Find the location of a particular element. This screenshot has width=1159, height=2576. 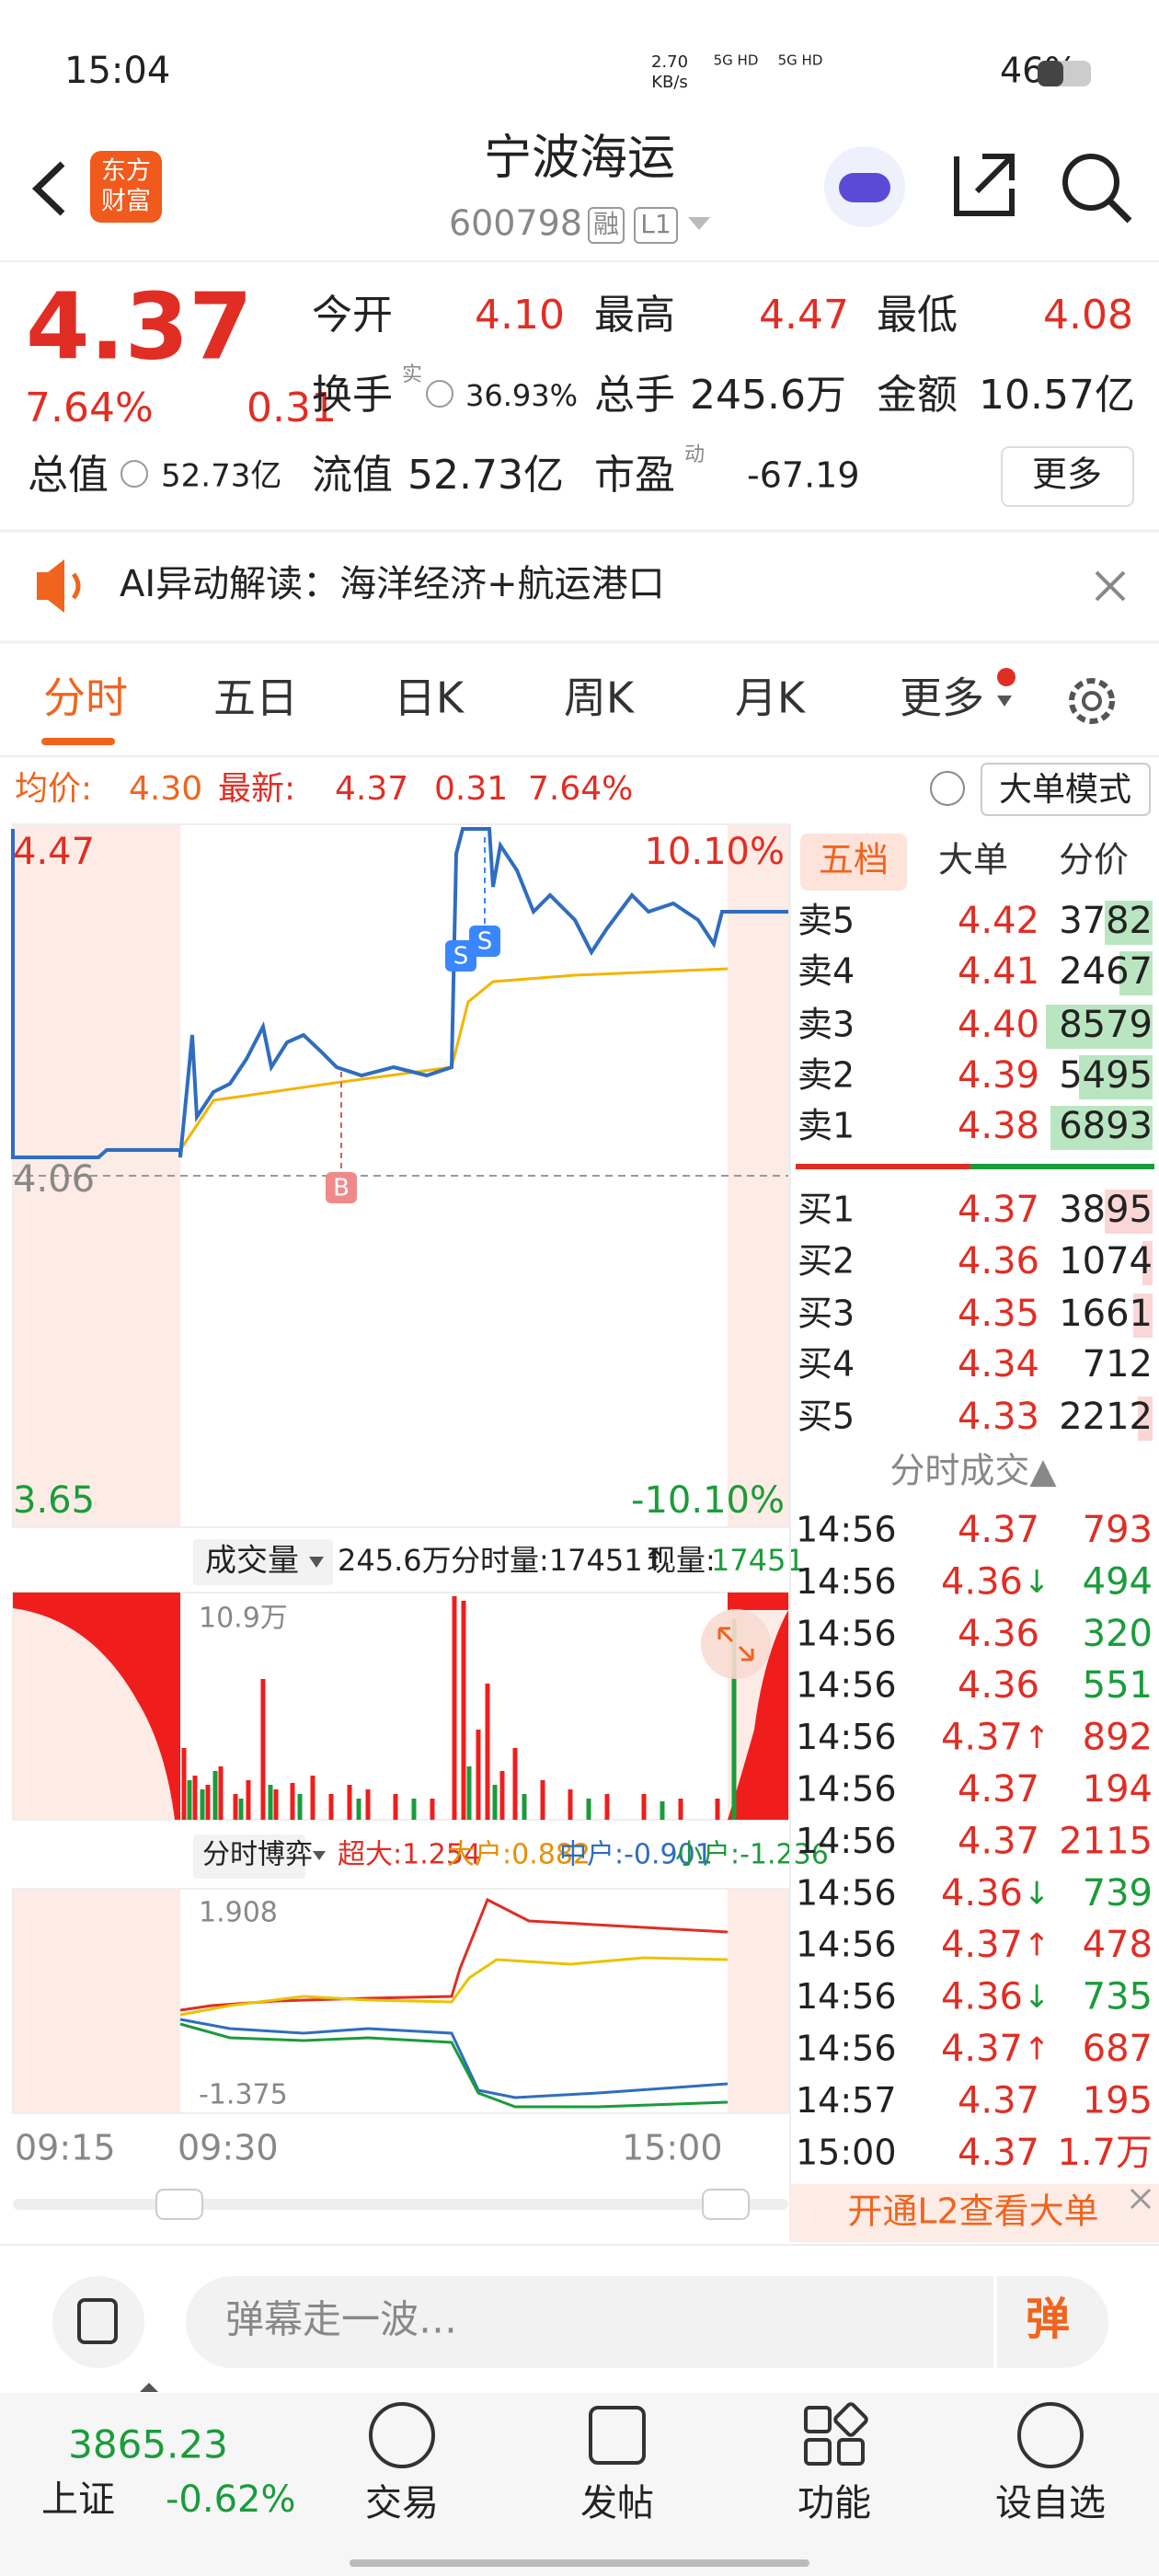

book-tab: 分价 is located at coordinates (1094, 860).